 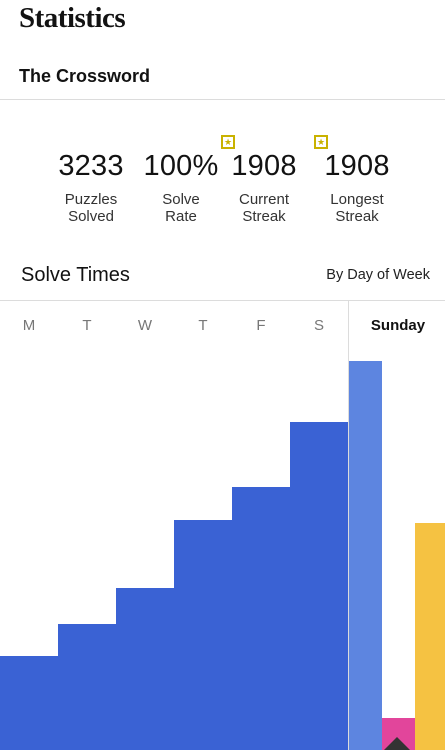 What do you see at coordinates (29, 325) in the screenshot?
I see `day-label-0: M` at bounding box center [29, 325].